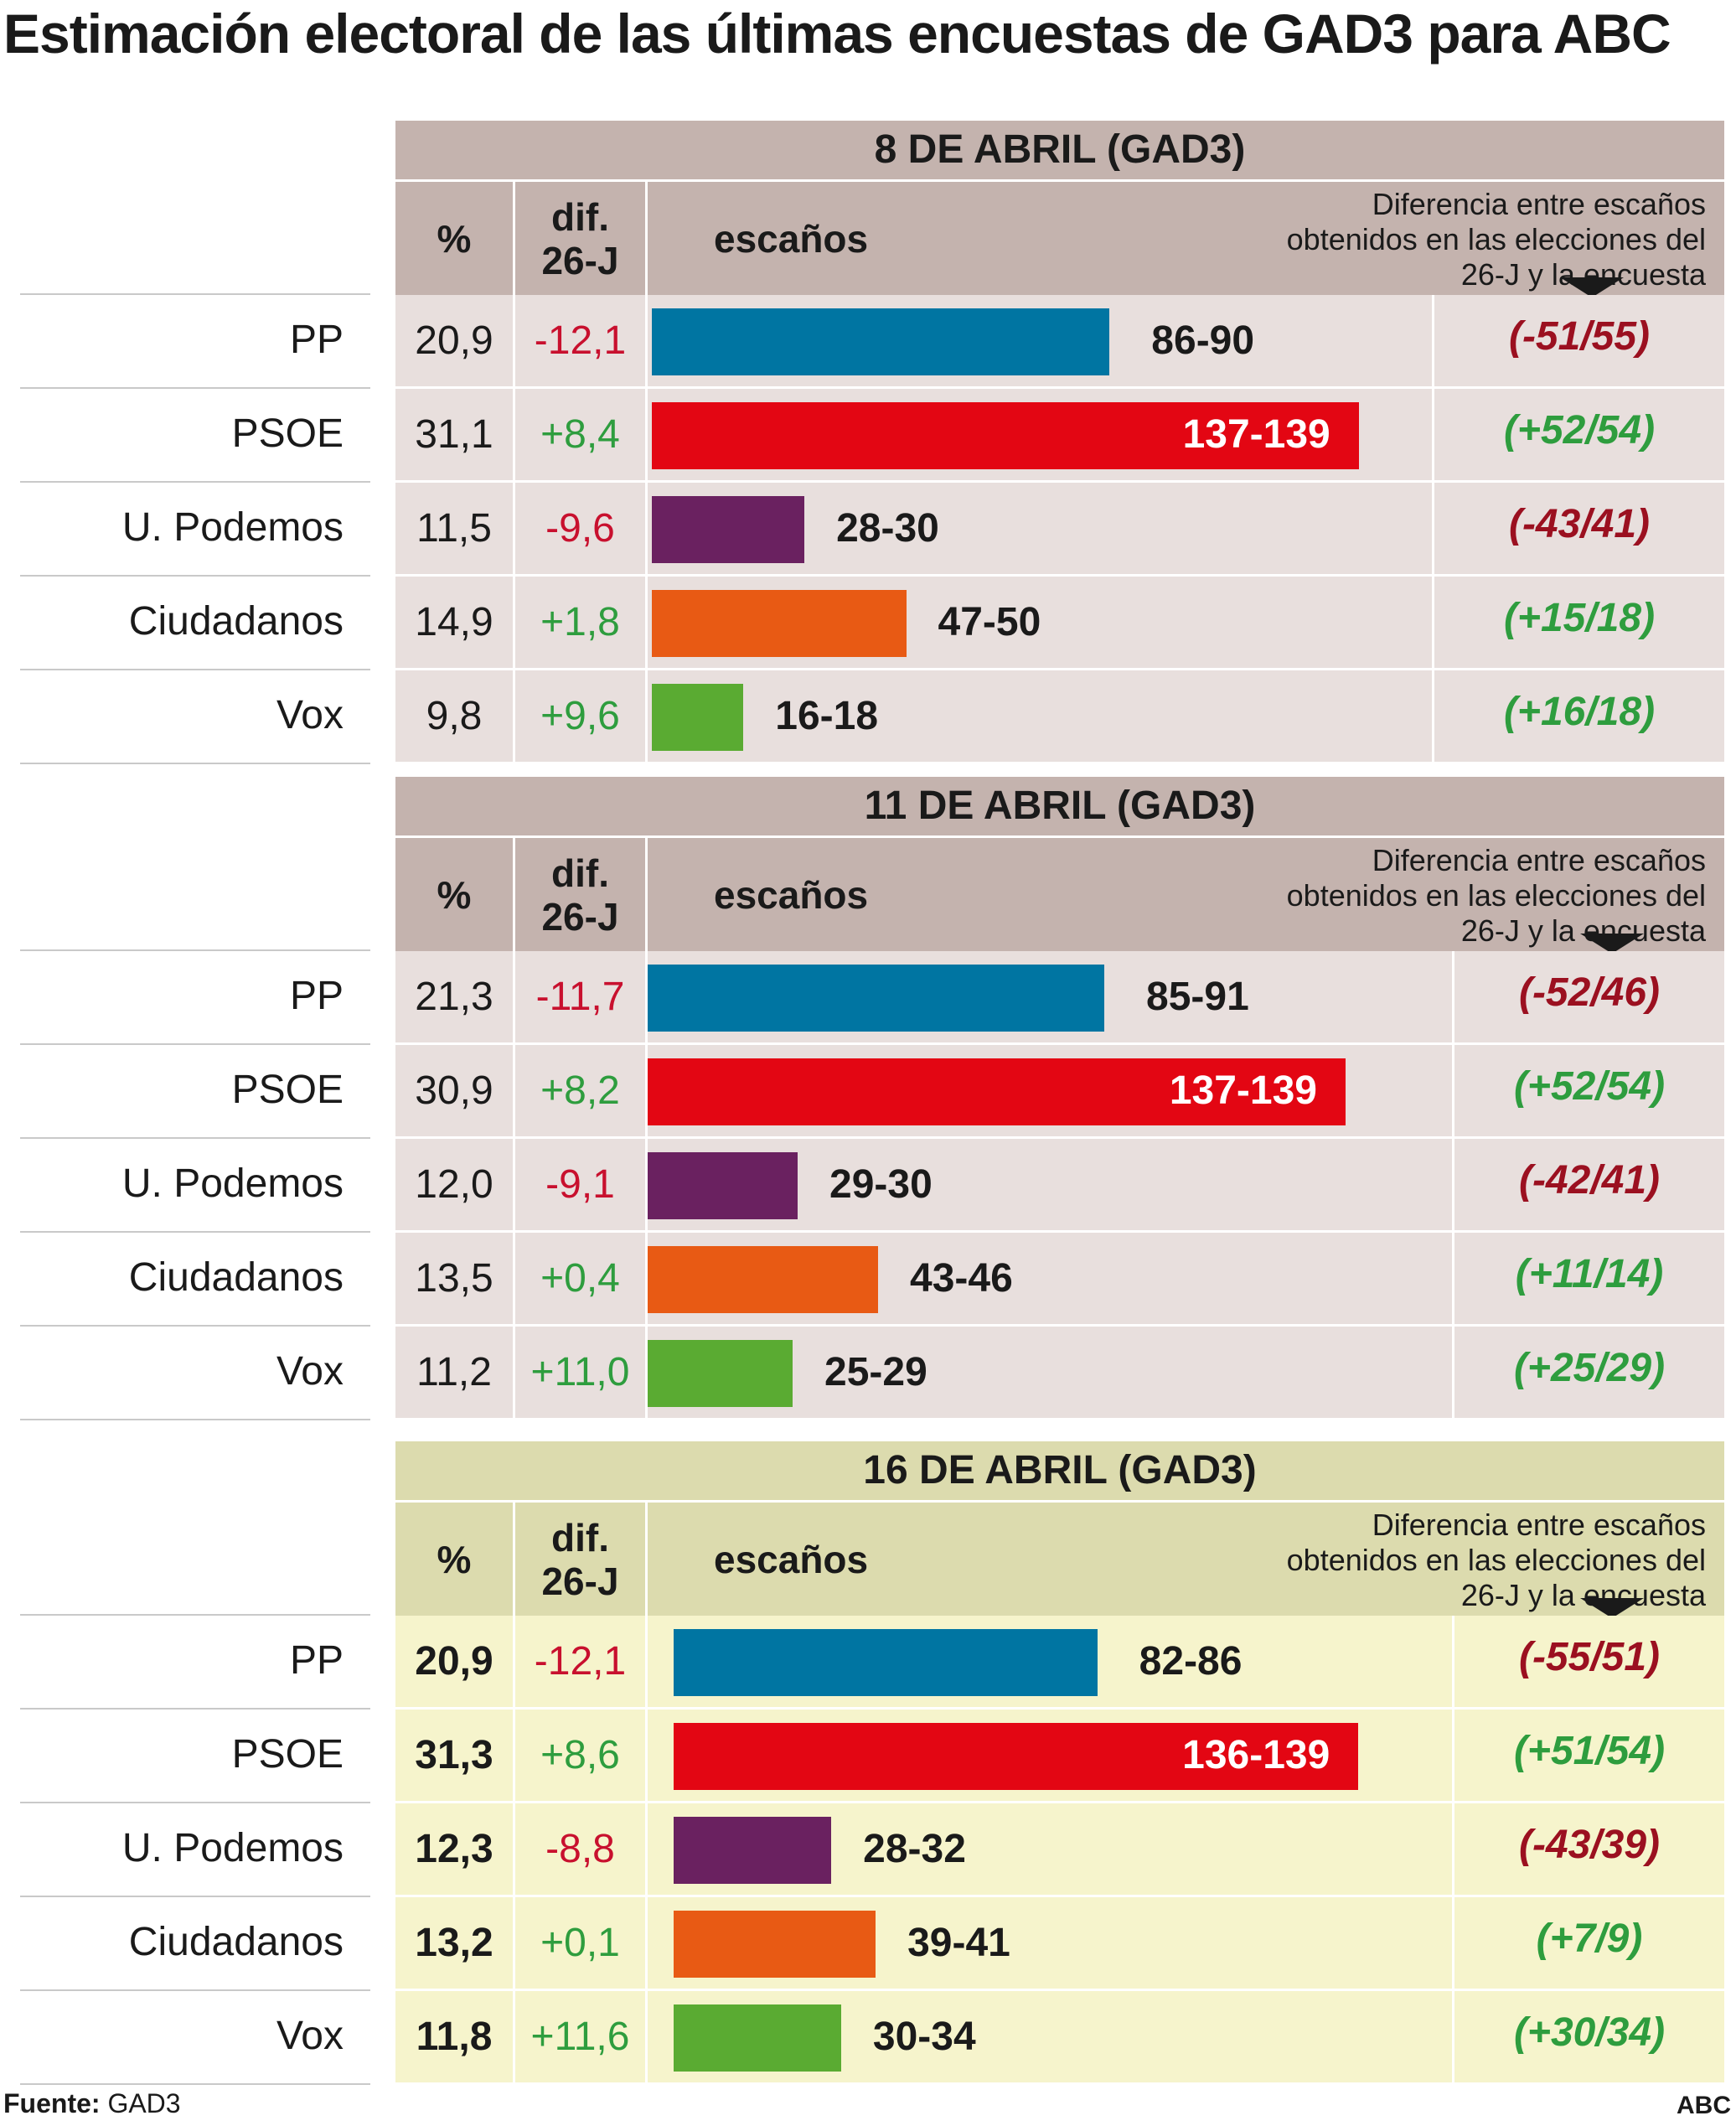  What do you see at coordinates (989, 622) in the screenshot?
I see `seats-label: 47-50` at bounding box center [989, 622].